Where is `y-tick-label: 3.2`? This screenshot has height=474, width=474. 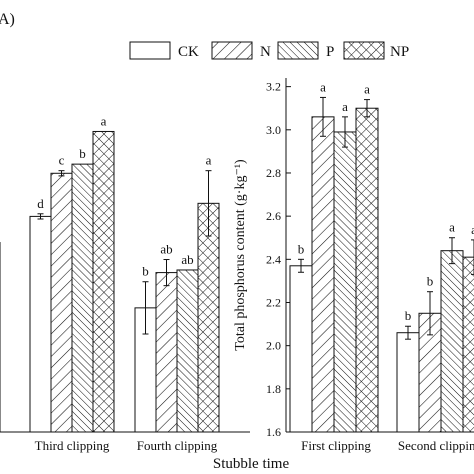 y-tick-label: 3.2 is located at coordinates (273, 87).